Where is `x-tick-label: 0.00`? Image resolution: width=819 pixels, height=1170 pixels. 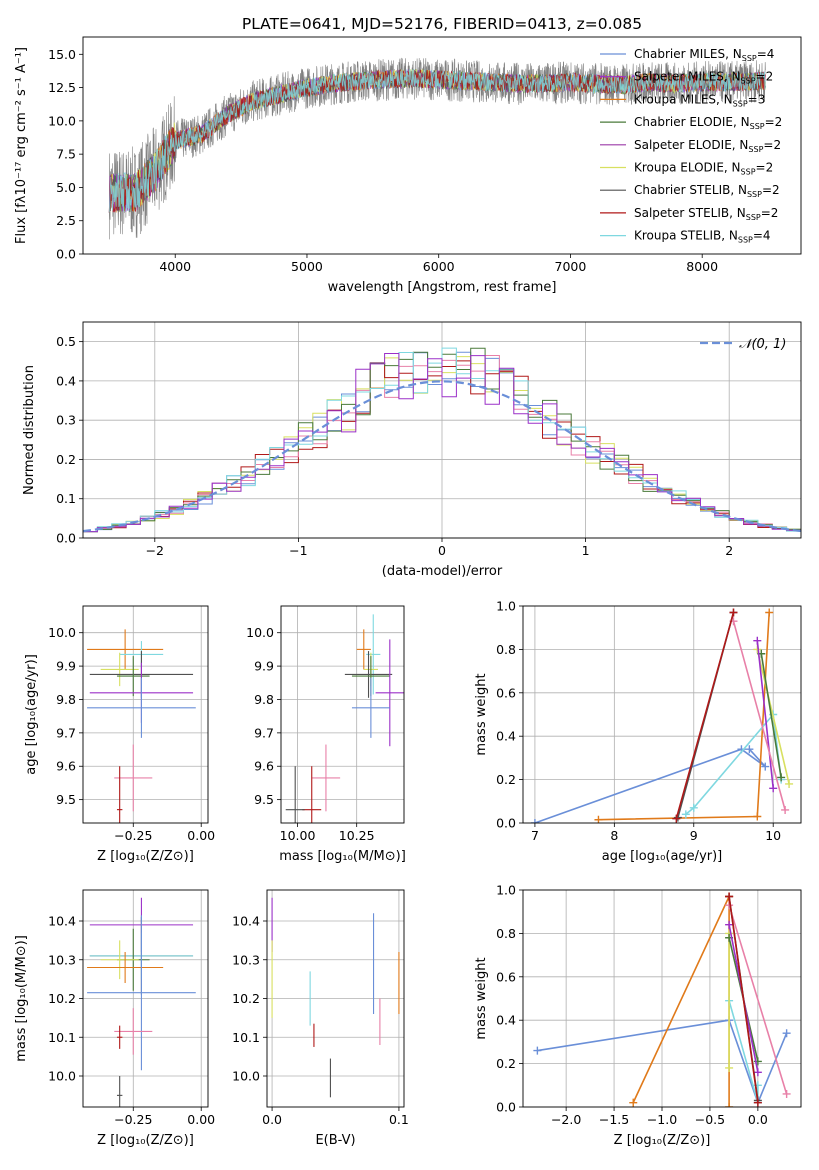
x-tick-label: 0.00 is located at coordinates (201, 1119).